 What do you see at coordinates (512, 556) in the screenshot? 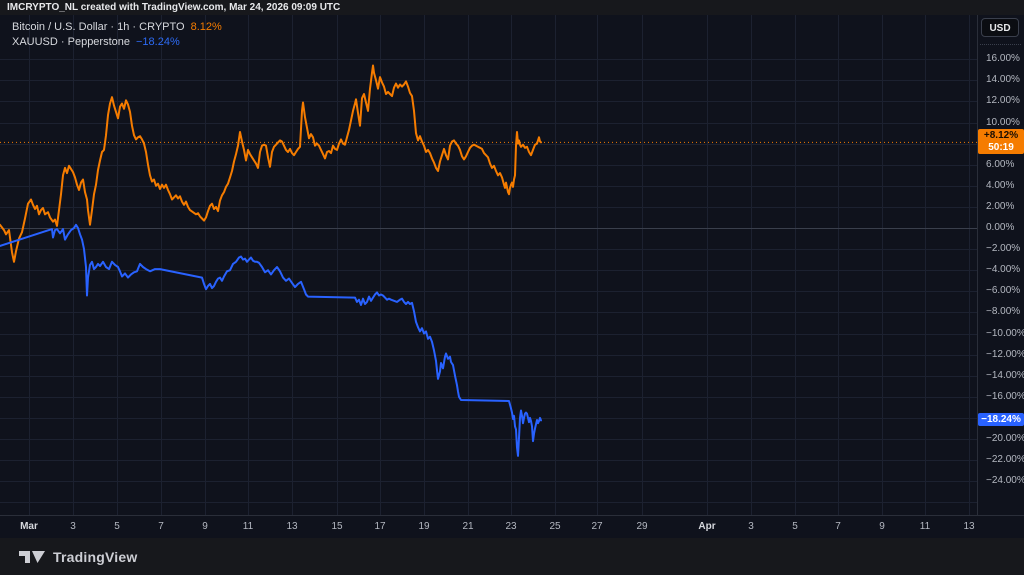
I see `footer-bar: TradingView` at bounding box center [512, 556].